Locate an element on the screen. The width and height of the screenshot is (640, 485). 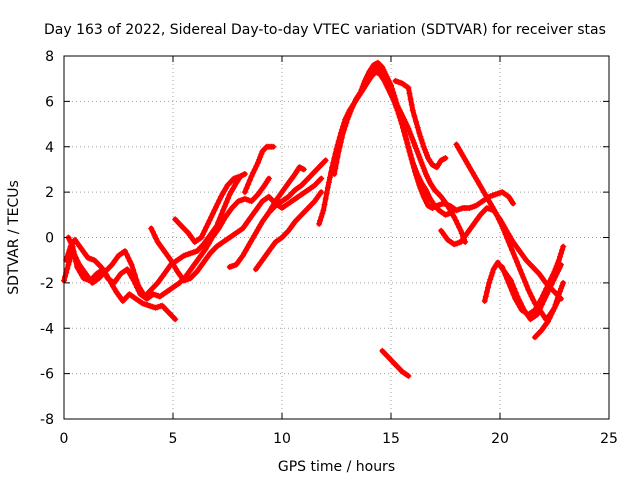
x-tick-label: 5 is located at coordinates (173, 439).